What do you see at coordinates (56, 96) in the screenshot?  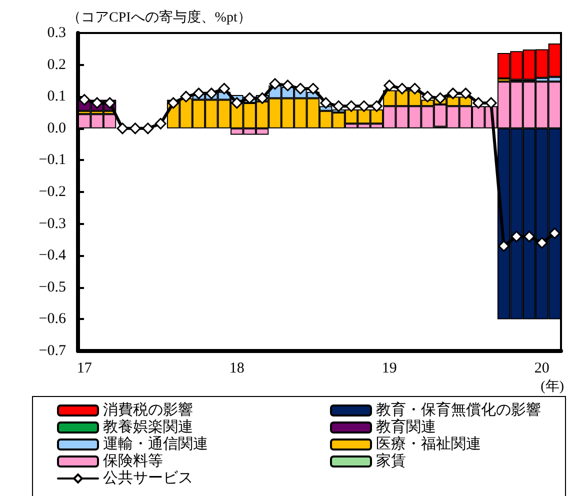 I see `y-tick-label: 0.1` at bounding box center [56, 96].